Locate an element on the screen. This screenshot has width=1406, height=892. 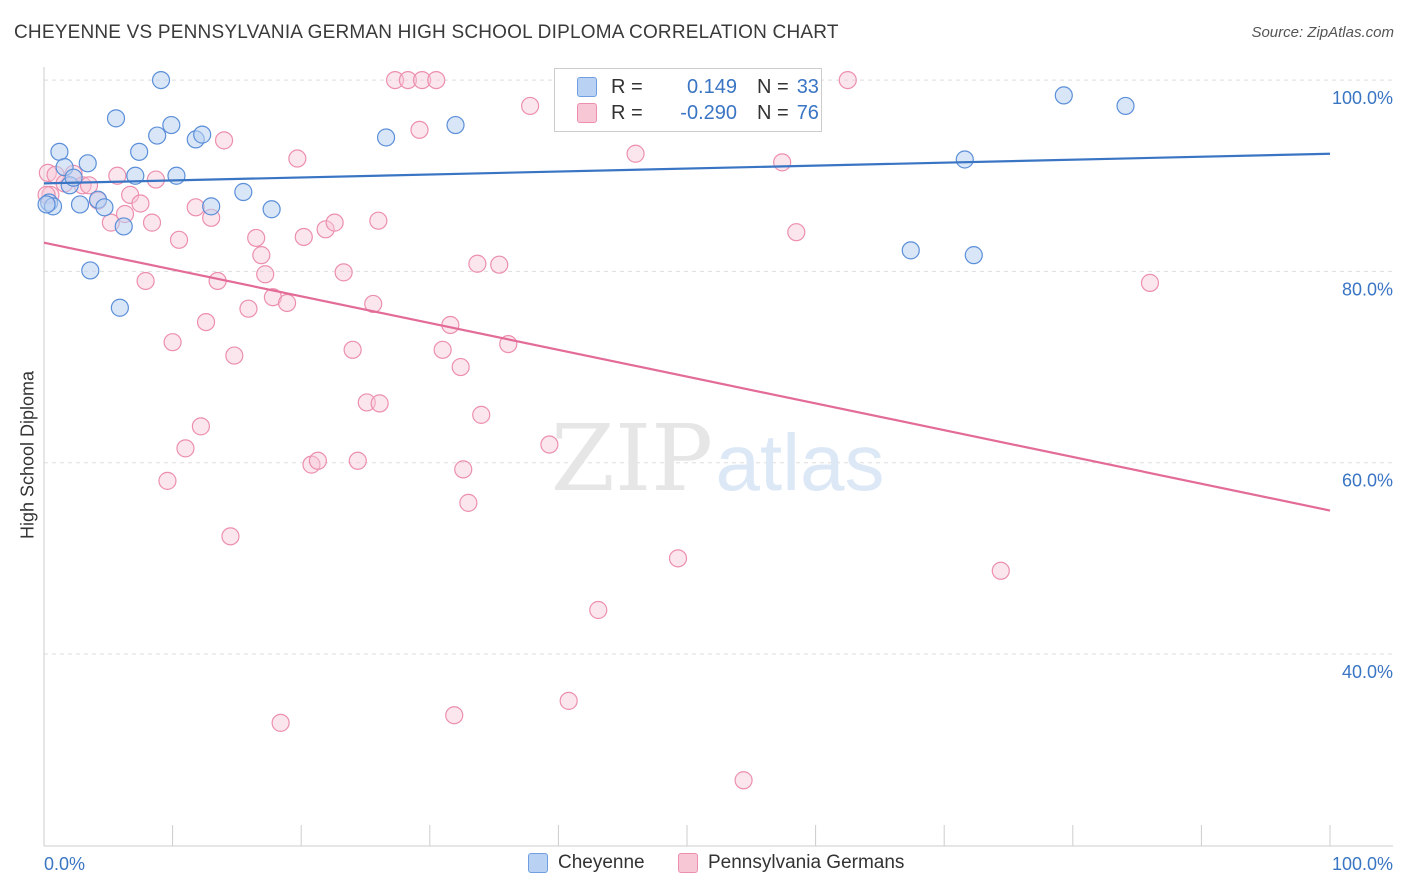
stats-legend: R = 0.149 N = 33 R = -0.290 N = 76 is located at coordinates (688, 100).